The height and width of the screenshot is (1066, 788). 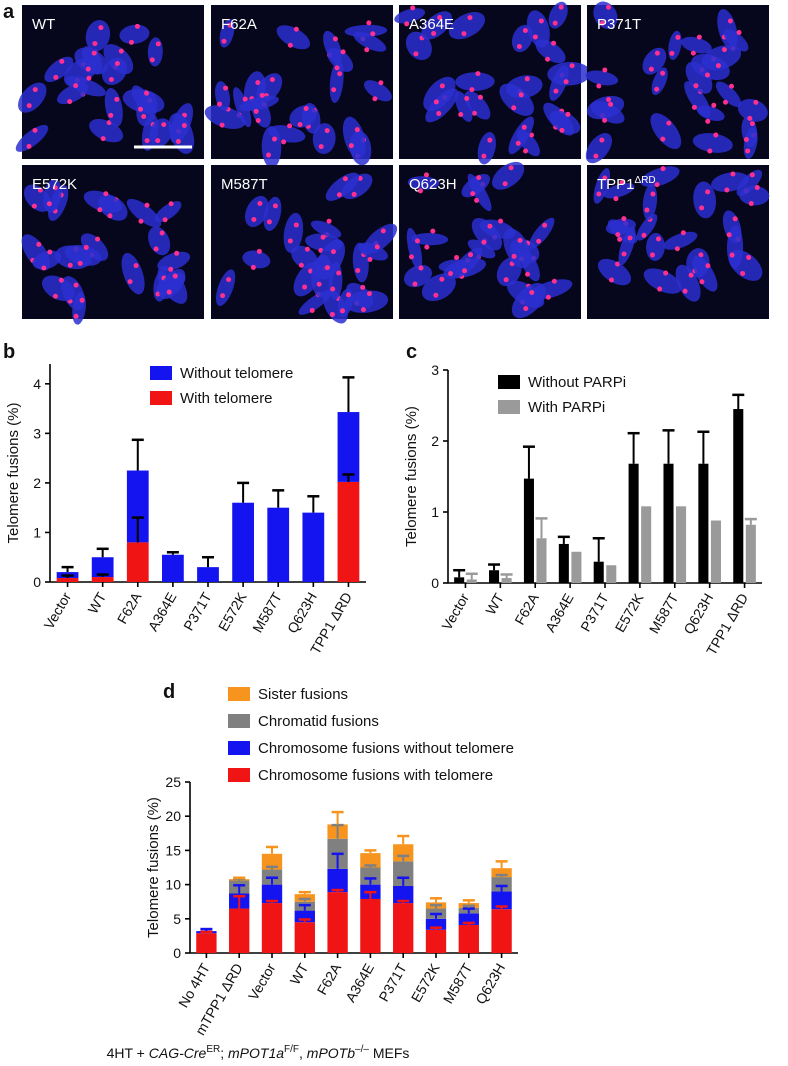 What do you see at coordinates (619, 24) in the screenshot?
I see `image-label: P371T` at bounding box center [619, 24].